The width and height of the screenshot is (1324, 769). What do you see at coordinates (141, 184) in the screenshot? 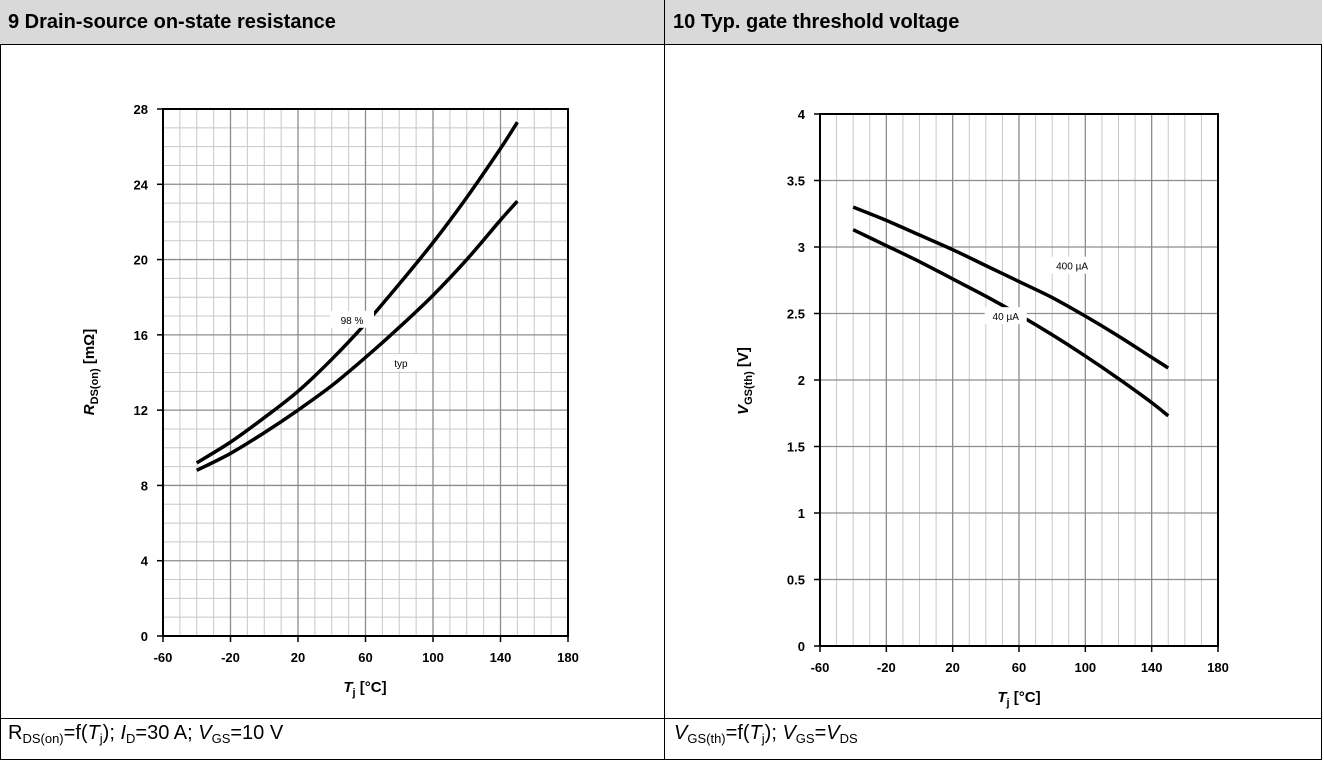
I see `y-tick-label: 24` at bounding box center [141, 184].